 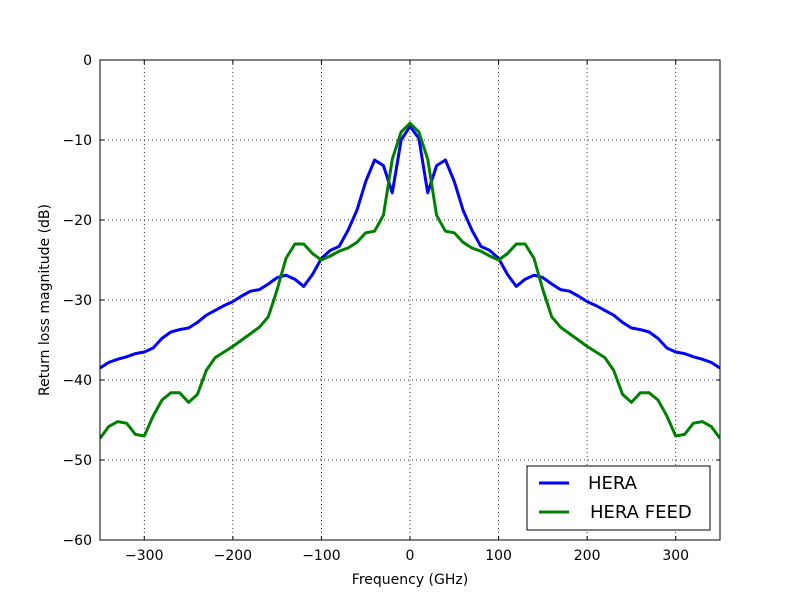 What do you see at coordinates (144, 556) in the screenshot?
I see `x-tick-label: −300` at bounding box center [144, 556].